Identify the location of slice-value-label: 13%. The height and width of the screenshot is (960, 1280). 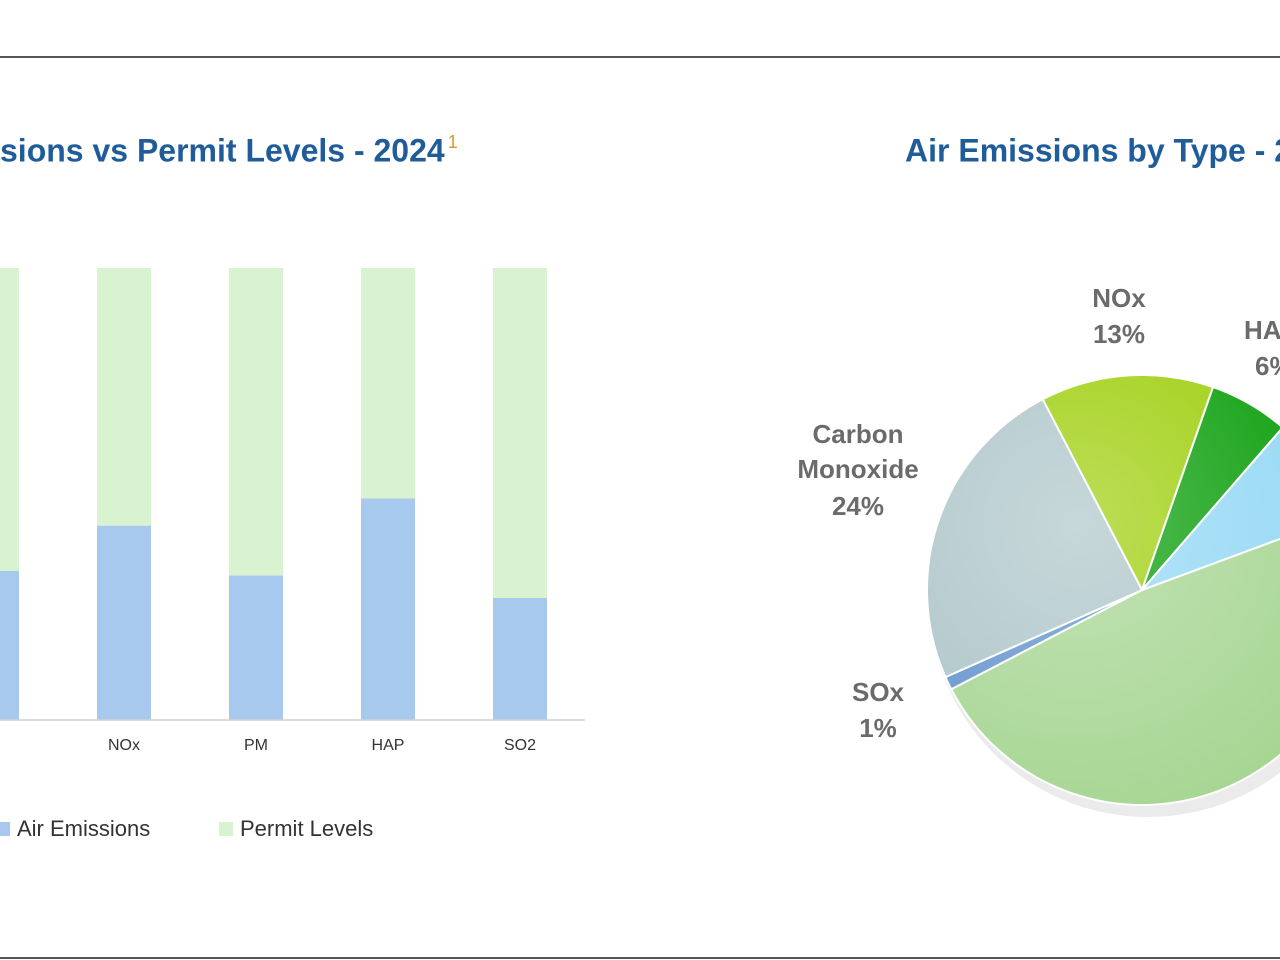
(1119, 334).